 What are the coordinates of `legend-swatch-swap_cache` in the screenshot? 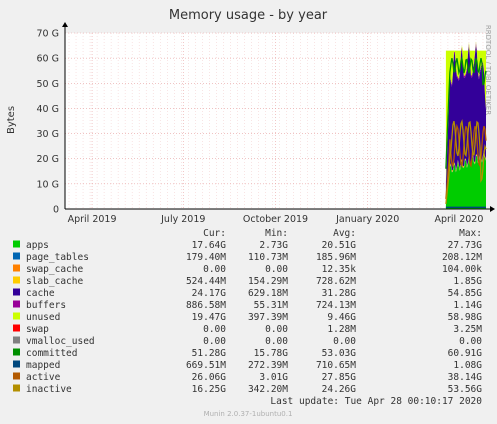 It's located at (16, 268).